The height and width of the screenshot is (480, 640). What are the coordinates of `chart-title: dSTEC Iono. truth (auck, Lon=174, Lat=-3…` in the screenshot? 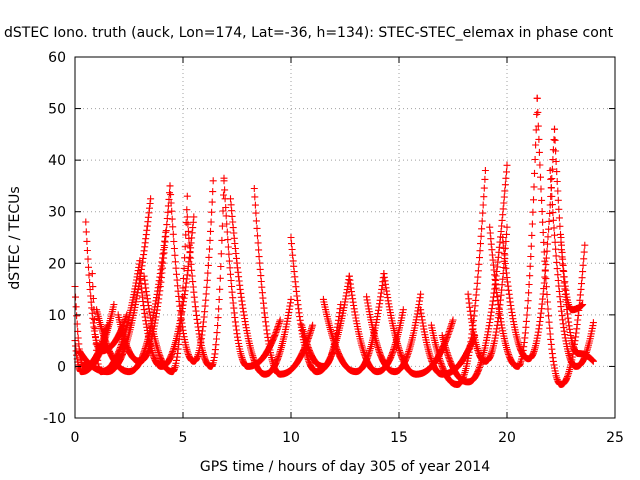 It's located at (309, 33).